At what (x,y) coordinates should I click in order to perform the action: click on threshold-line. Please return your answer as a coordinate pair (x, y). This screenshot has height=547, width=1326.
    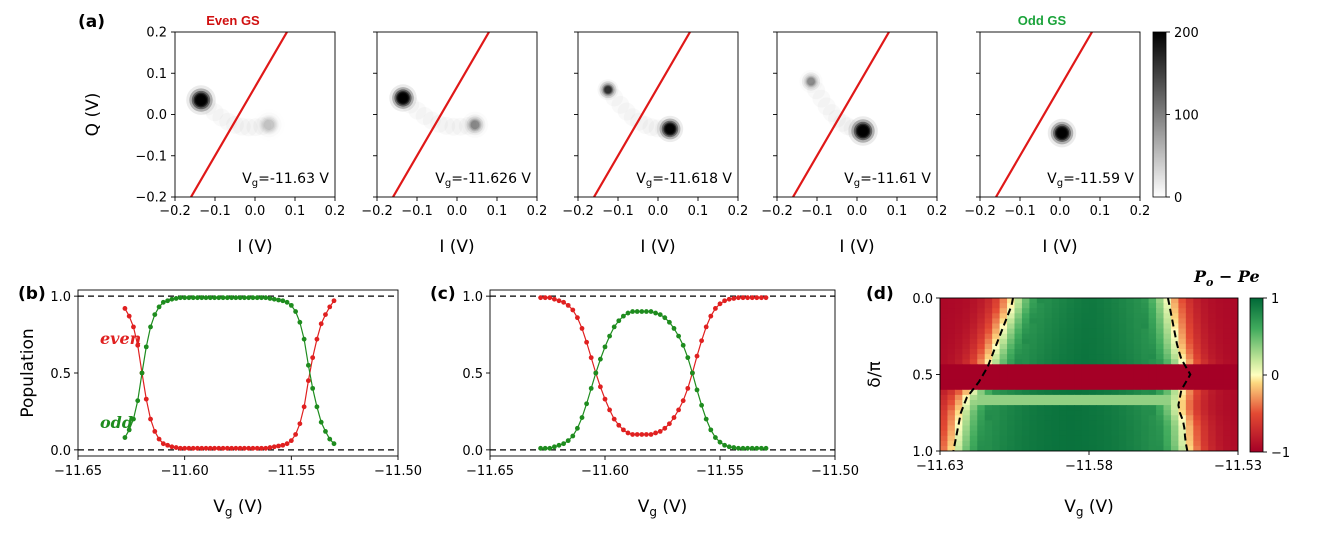
    Looking at the image, I should click on (1044, 114).